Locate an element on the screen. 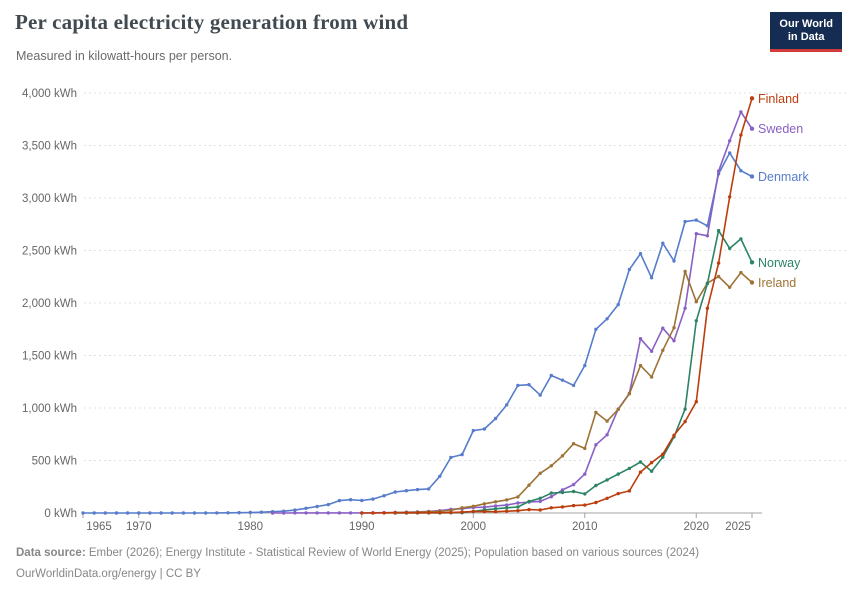  series-label-sweden: Sweden is located at coordinates (780, 129).